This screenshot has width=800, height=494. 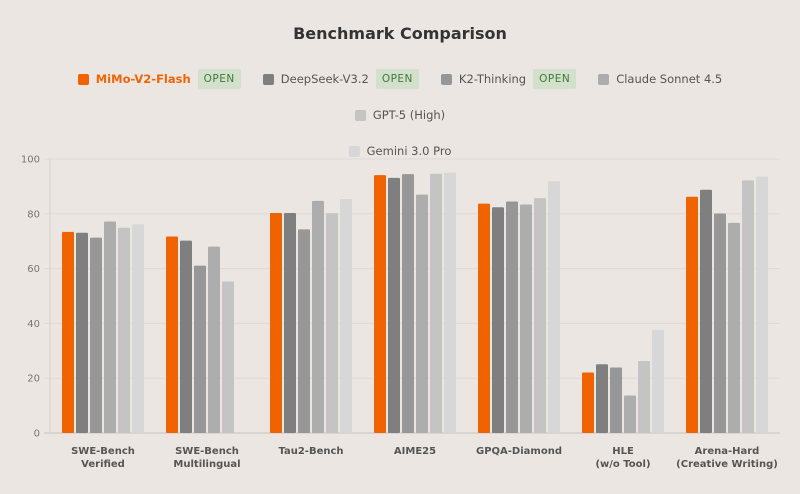 I want to click on chart-title: Benchmark Comparison, so click(x=400, y=33).